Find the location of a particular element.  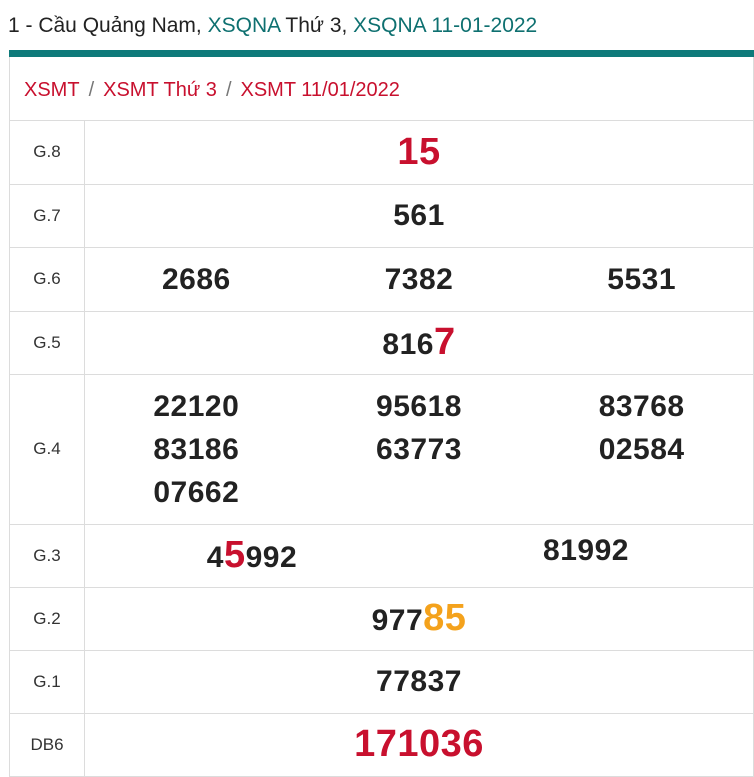

prize-number: 02584 is located at coordinates (641, 449).